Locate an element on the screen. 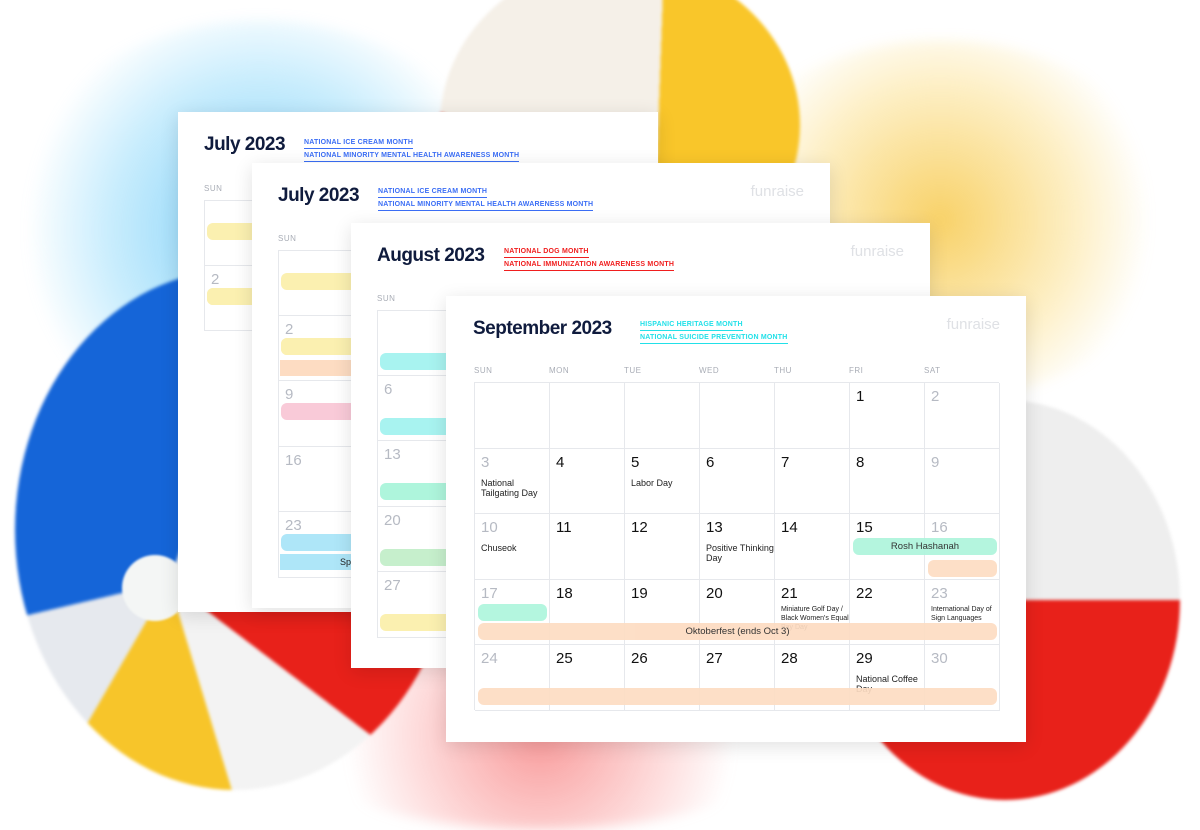 The width and height of the screenshot is (1200, 830). funraise-logo: funraise is located at coordinates (777, 191).